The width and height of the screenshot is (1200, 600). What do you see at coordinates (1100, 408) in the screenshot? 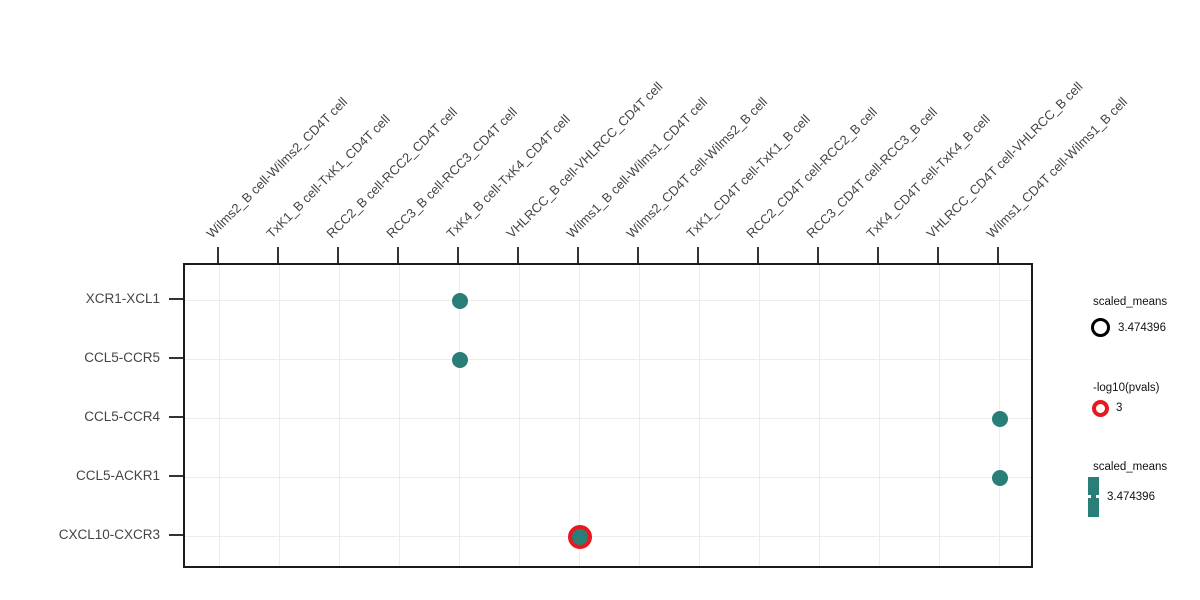
I see `pval-legend-circle-icon` at bounding box center [1100, 408].